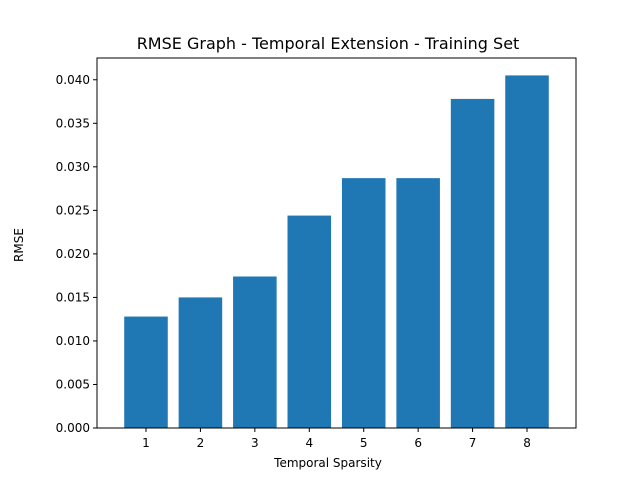 Image resolution: width=640 pixels, height=480 pixels. What do you see at coordinates (73, 80) in the screenshot?
I see `y-tick-label: 0.040` at bounding box center [73, 80].